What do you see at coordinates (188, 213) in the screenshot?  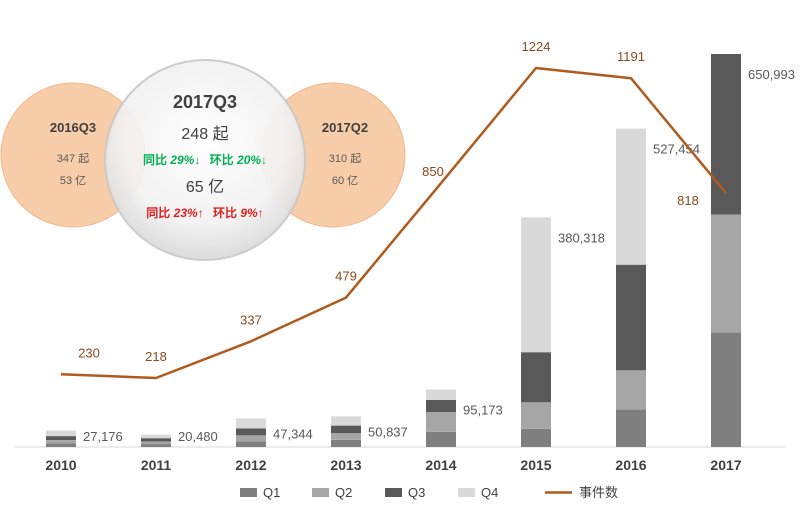 I see `amount-yoy-value: 23%↑` at bounding box center [188, 213].